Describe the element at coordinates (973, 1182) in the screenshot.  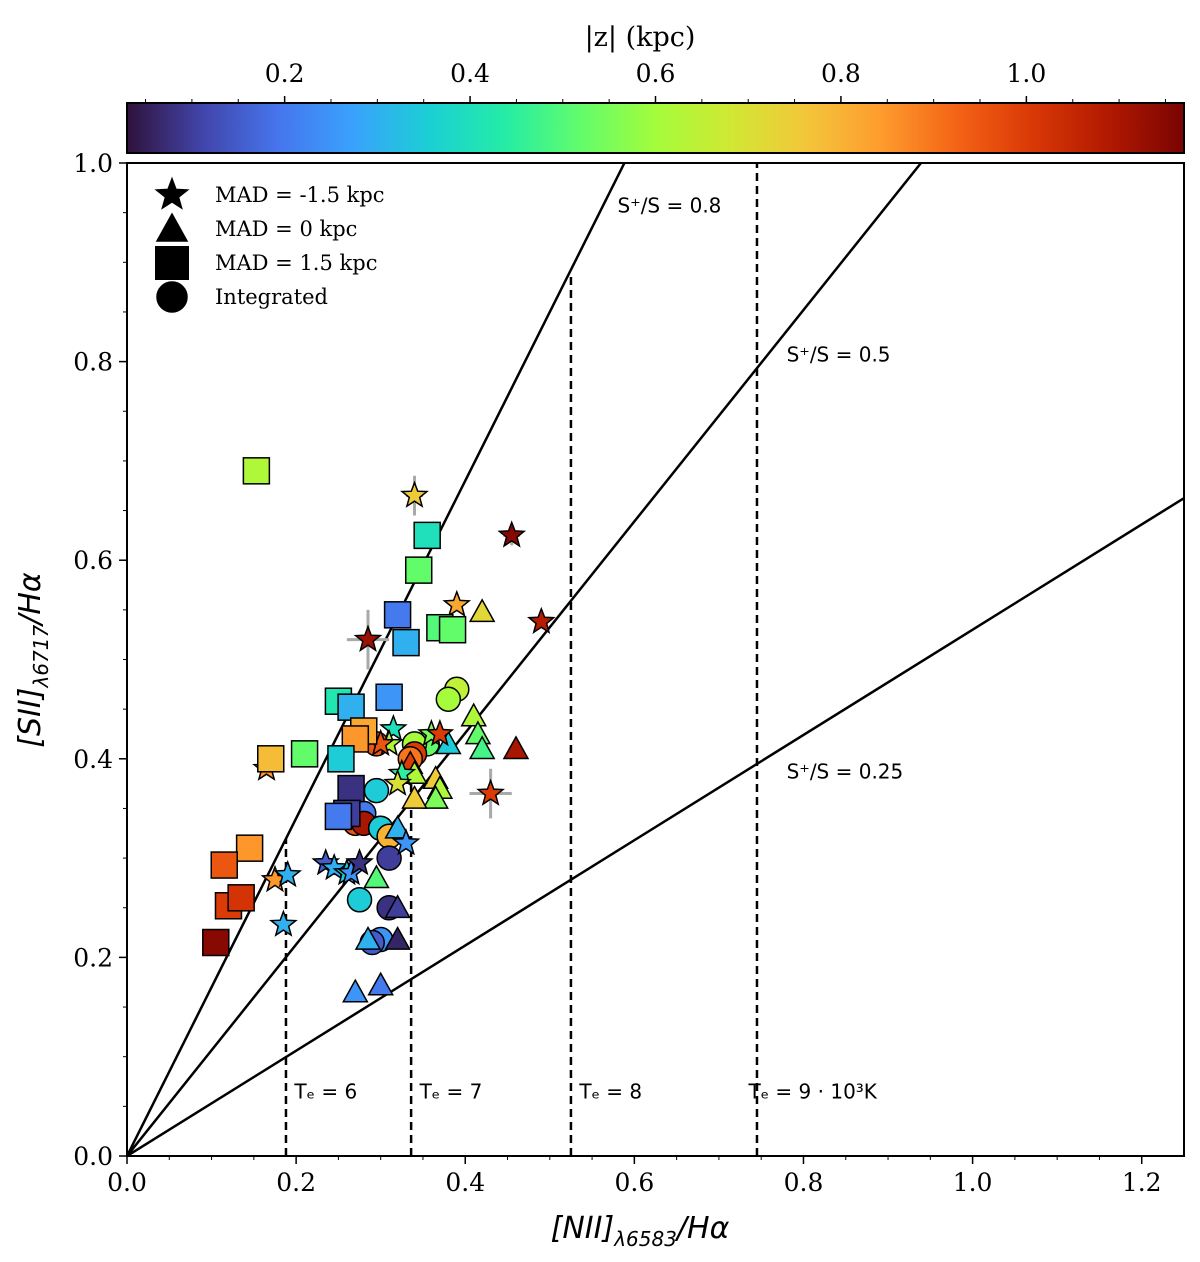
I see `x-tick-label: 1.0` at that location.